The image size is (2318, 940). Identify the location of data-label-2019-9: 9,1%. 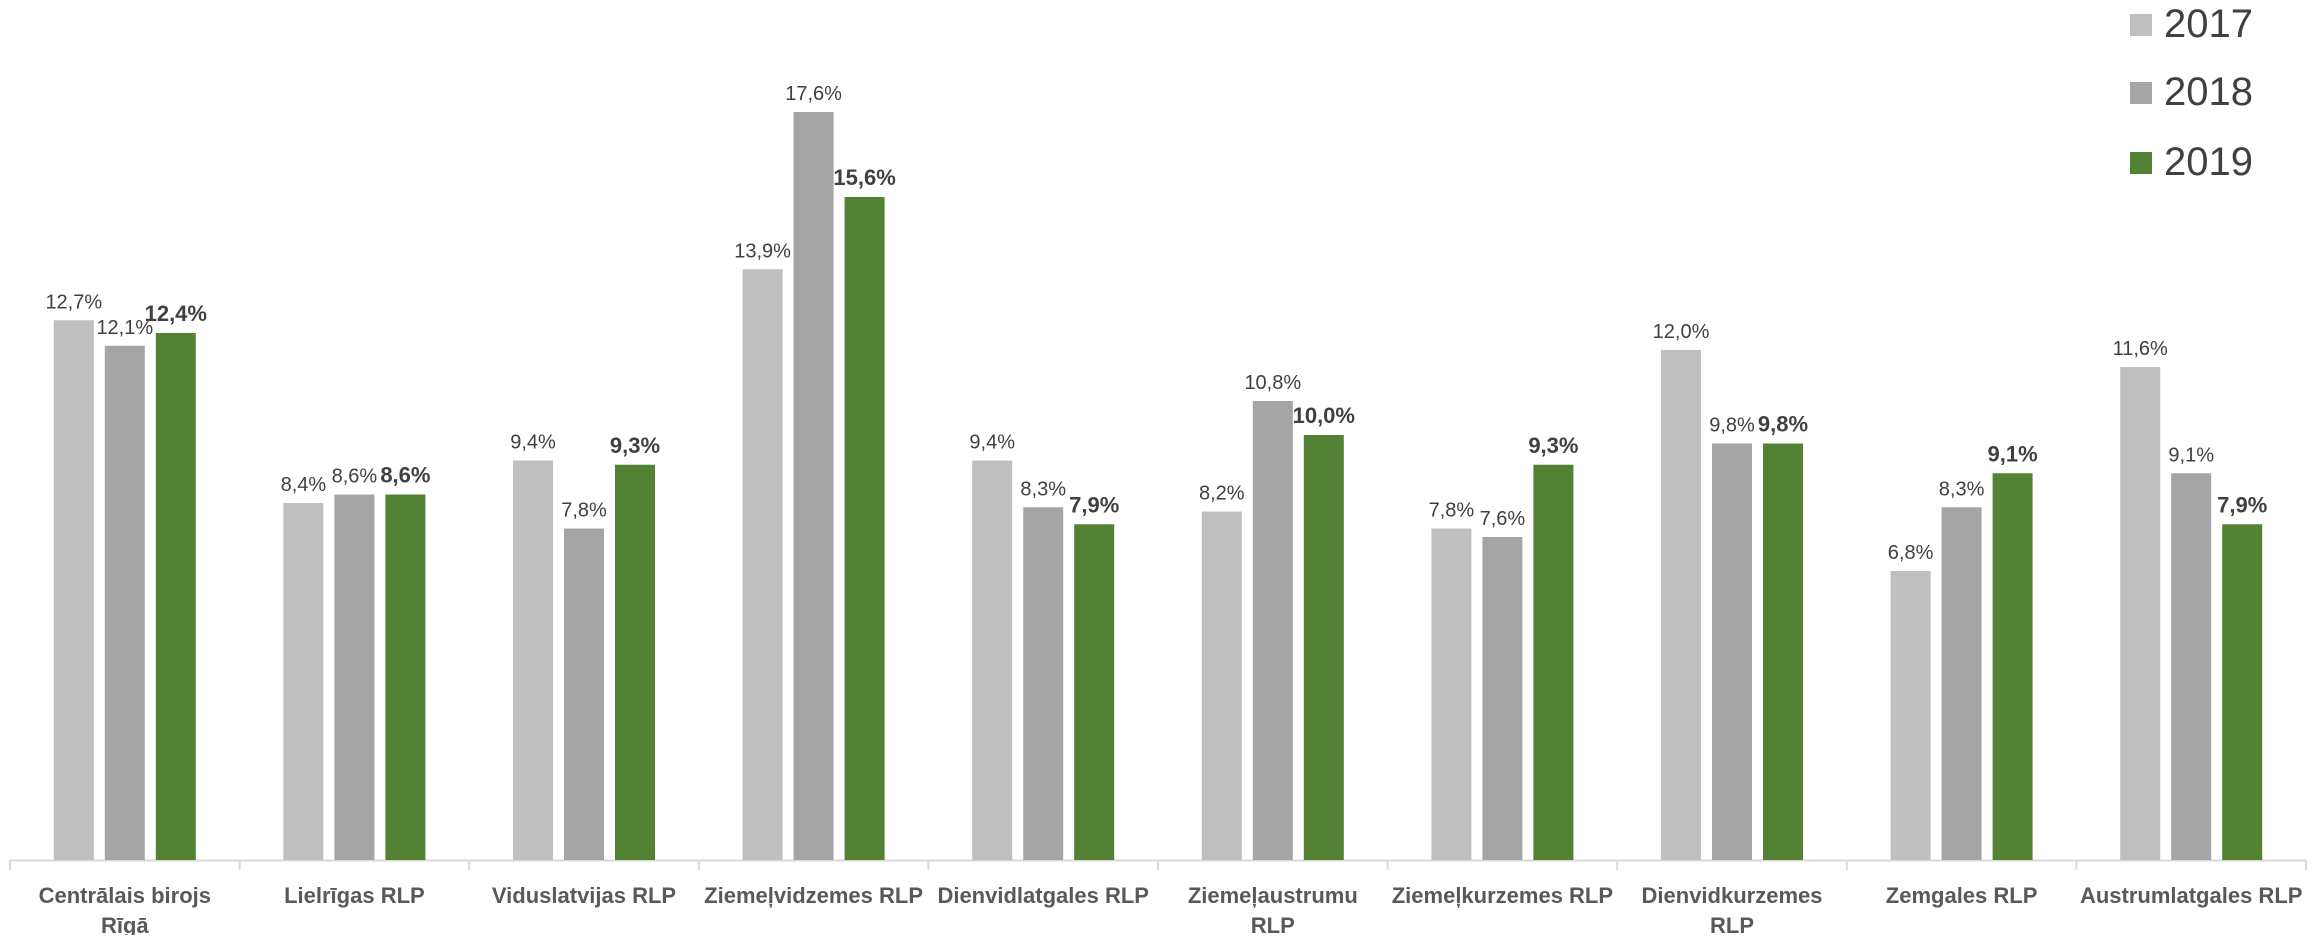
(2013, 453).